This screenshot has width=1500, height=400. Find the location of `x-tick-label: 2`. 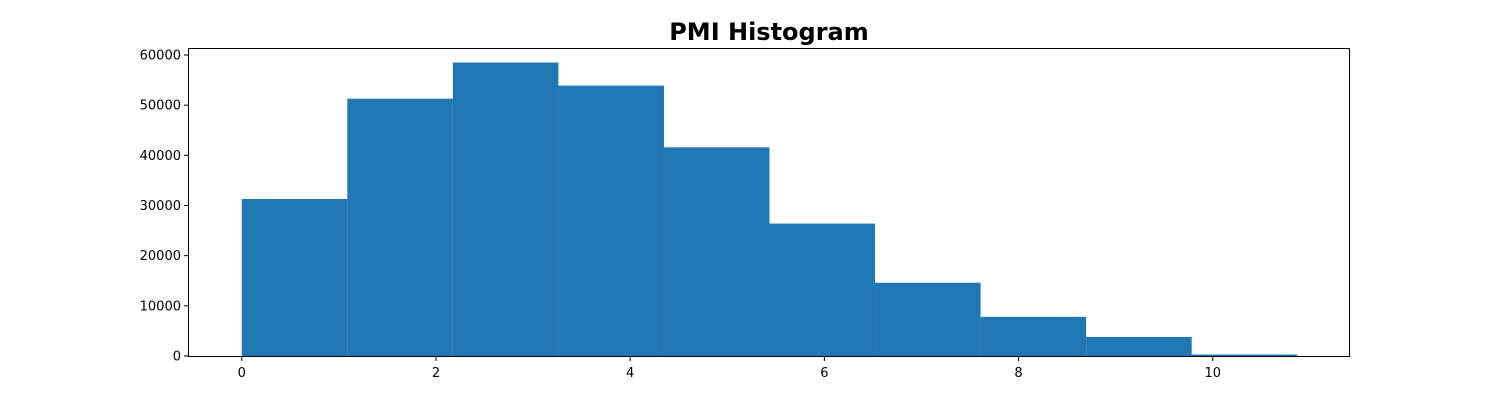

x-tick-label: 2 is located at coordinates (436, 373).